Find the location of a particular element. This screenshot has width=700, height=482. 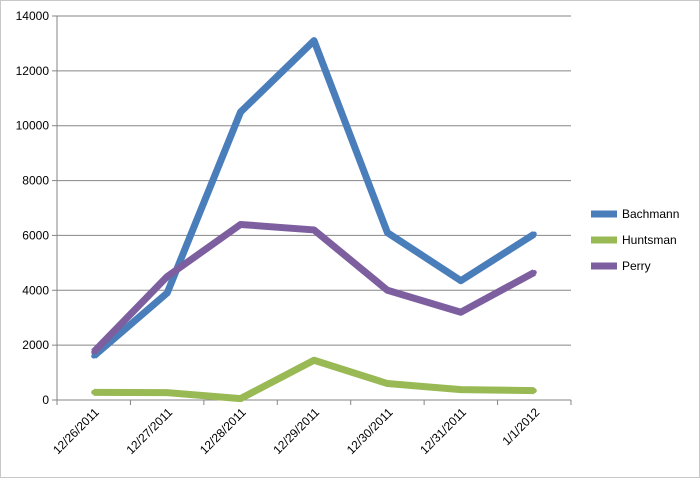

y-tick-label: 14000 is located at coordinates (33, 16).